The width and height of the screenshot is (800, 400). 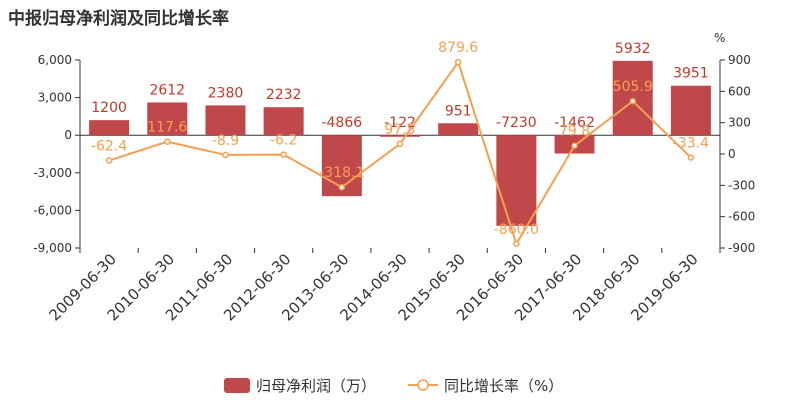 I want to click on y-left-tick-label: -9,000, so click(x=52, y=248).